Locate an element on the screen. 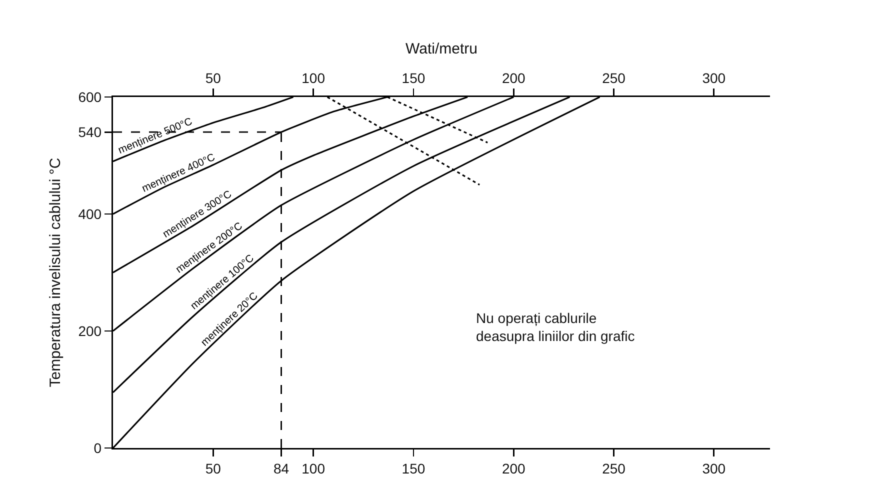  y-tick-label: 600 is located at coordinates (90, 96).